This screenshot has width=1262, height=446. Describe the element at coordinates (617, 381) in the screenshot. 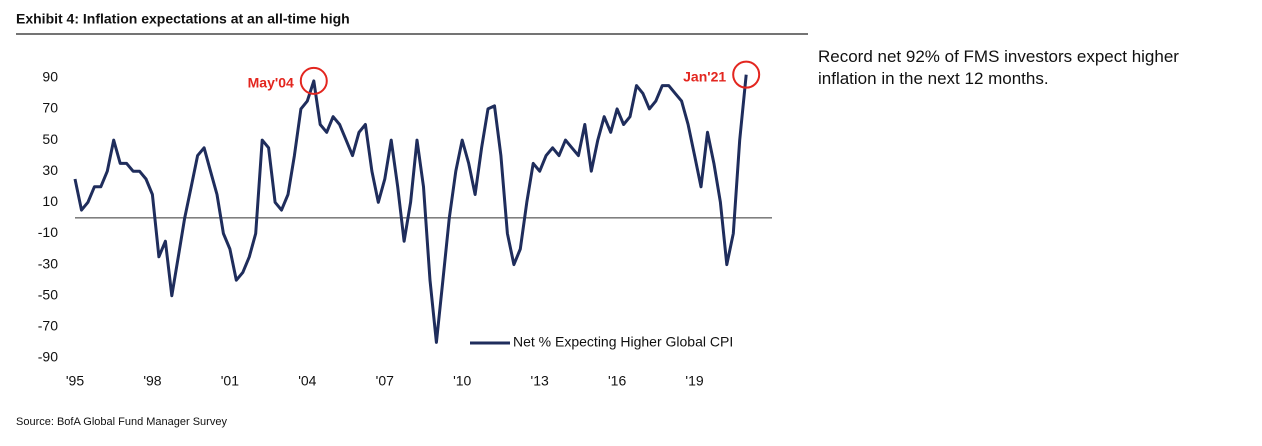

I see `x-tick-label: '16` at that location.